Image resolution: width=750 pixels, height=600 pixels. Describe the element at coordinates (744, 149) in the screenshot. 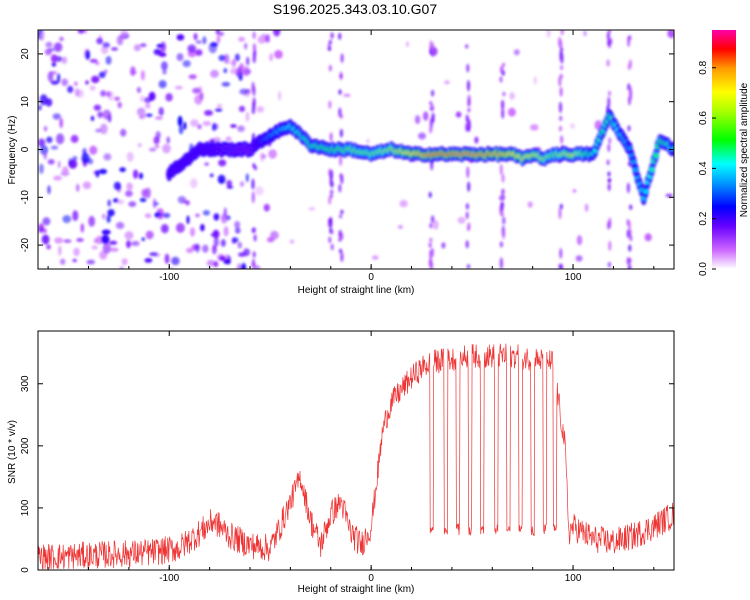

I see `colorbar-label: Normalized spectral amplitude` at that location.